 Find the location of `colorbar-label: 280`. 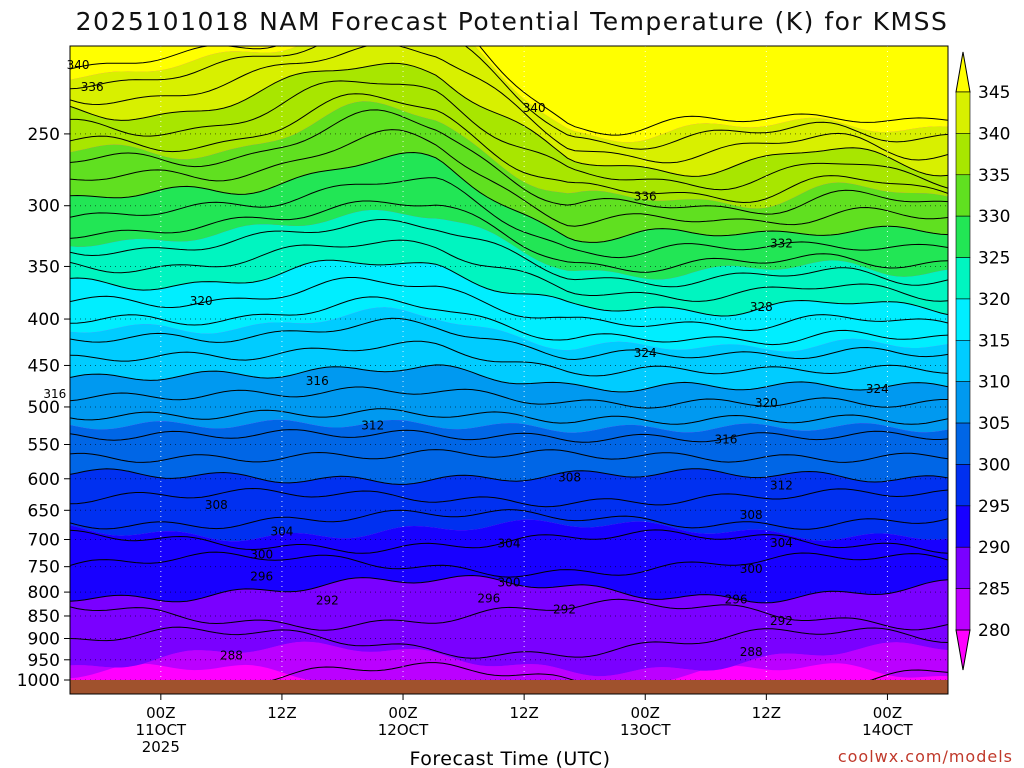

colorbar-label: 280 is located at coordinates (994, 631).